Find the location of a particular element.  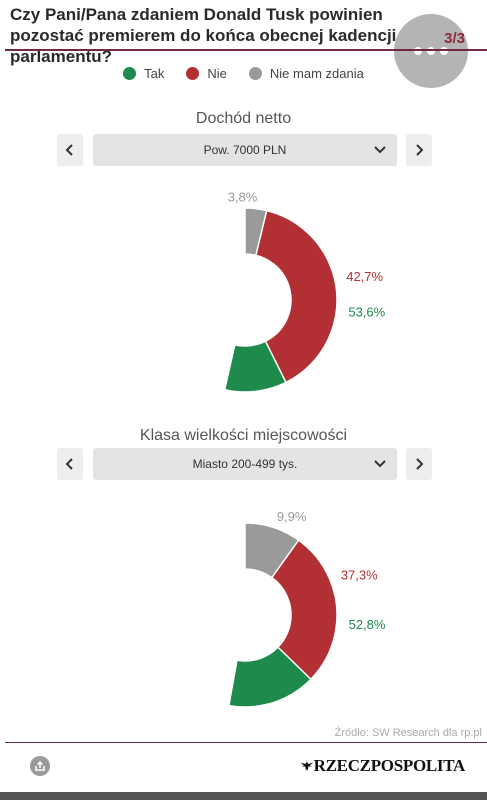

data-label-nie: 37,3% is located at coordinates (359, 575).